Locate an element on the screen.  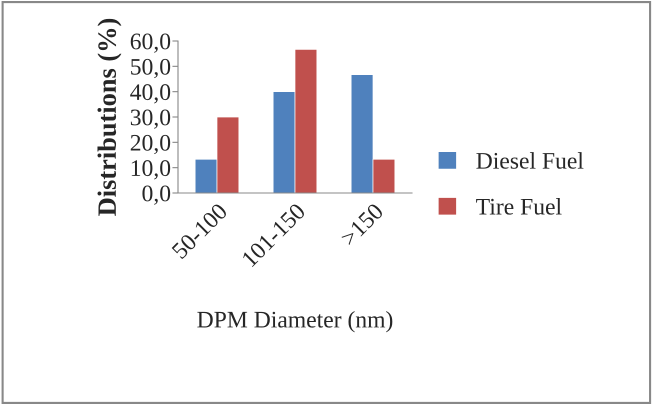
y-tick-label: 60,0 is located at coordinates (150, 43).